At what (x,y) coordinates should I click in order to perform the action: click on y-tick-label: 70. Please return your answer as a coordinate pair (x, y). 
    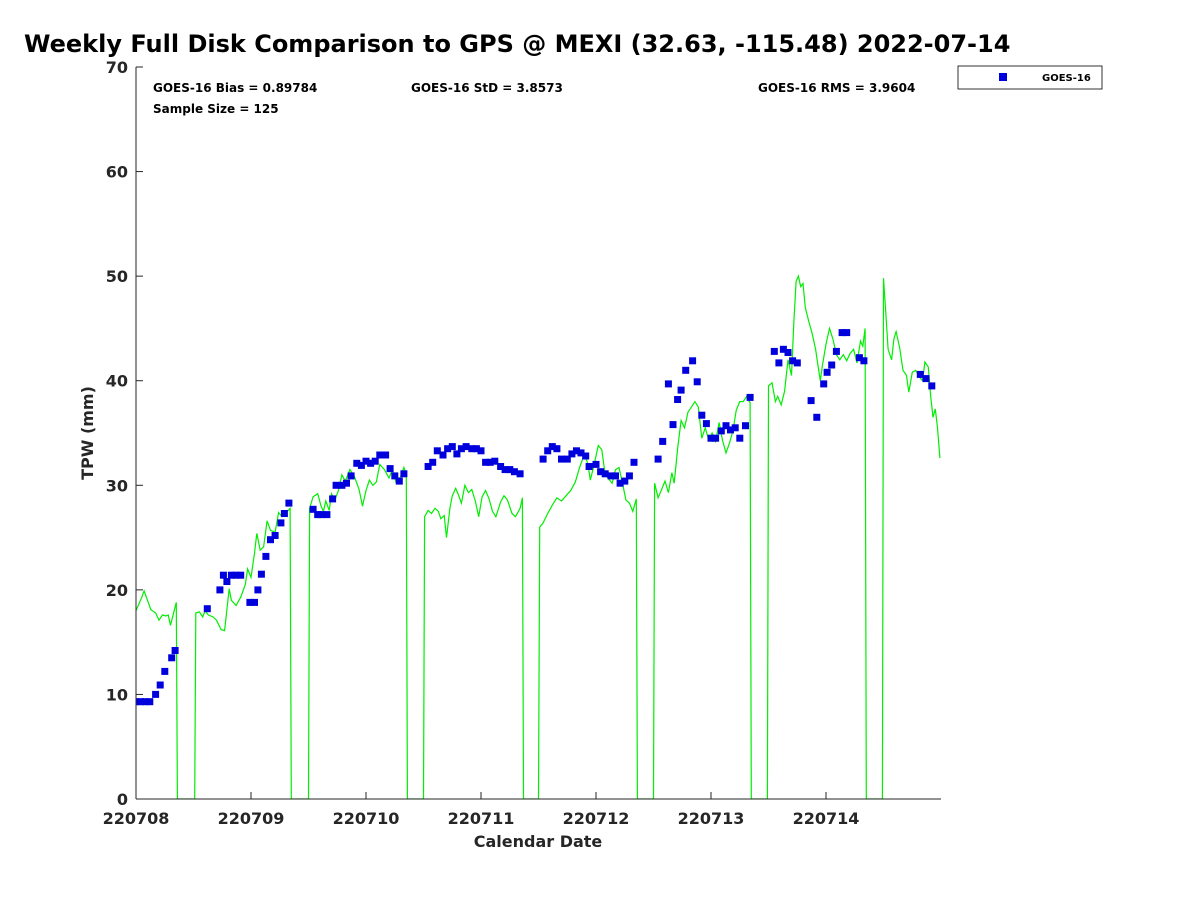
    Looking at the image, I should click on (117, 67).